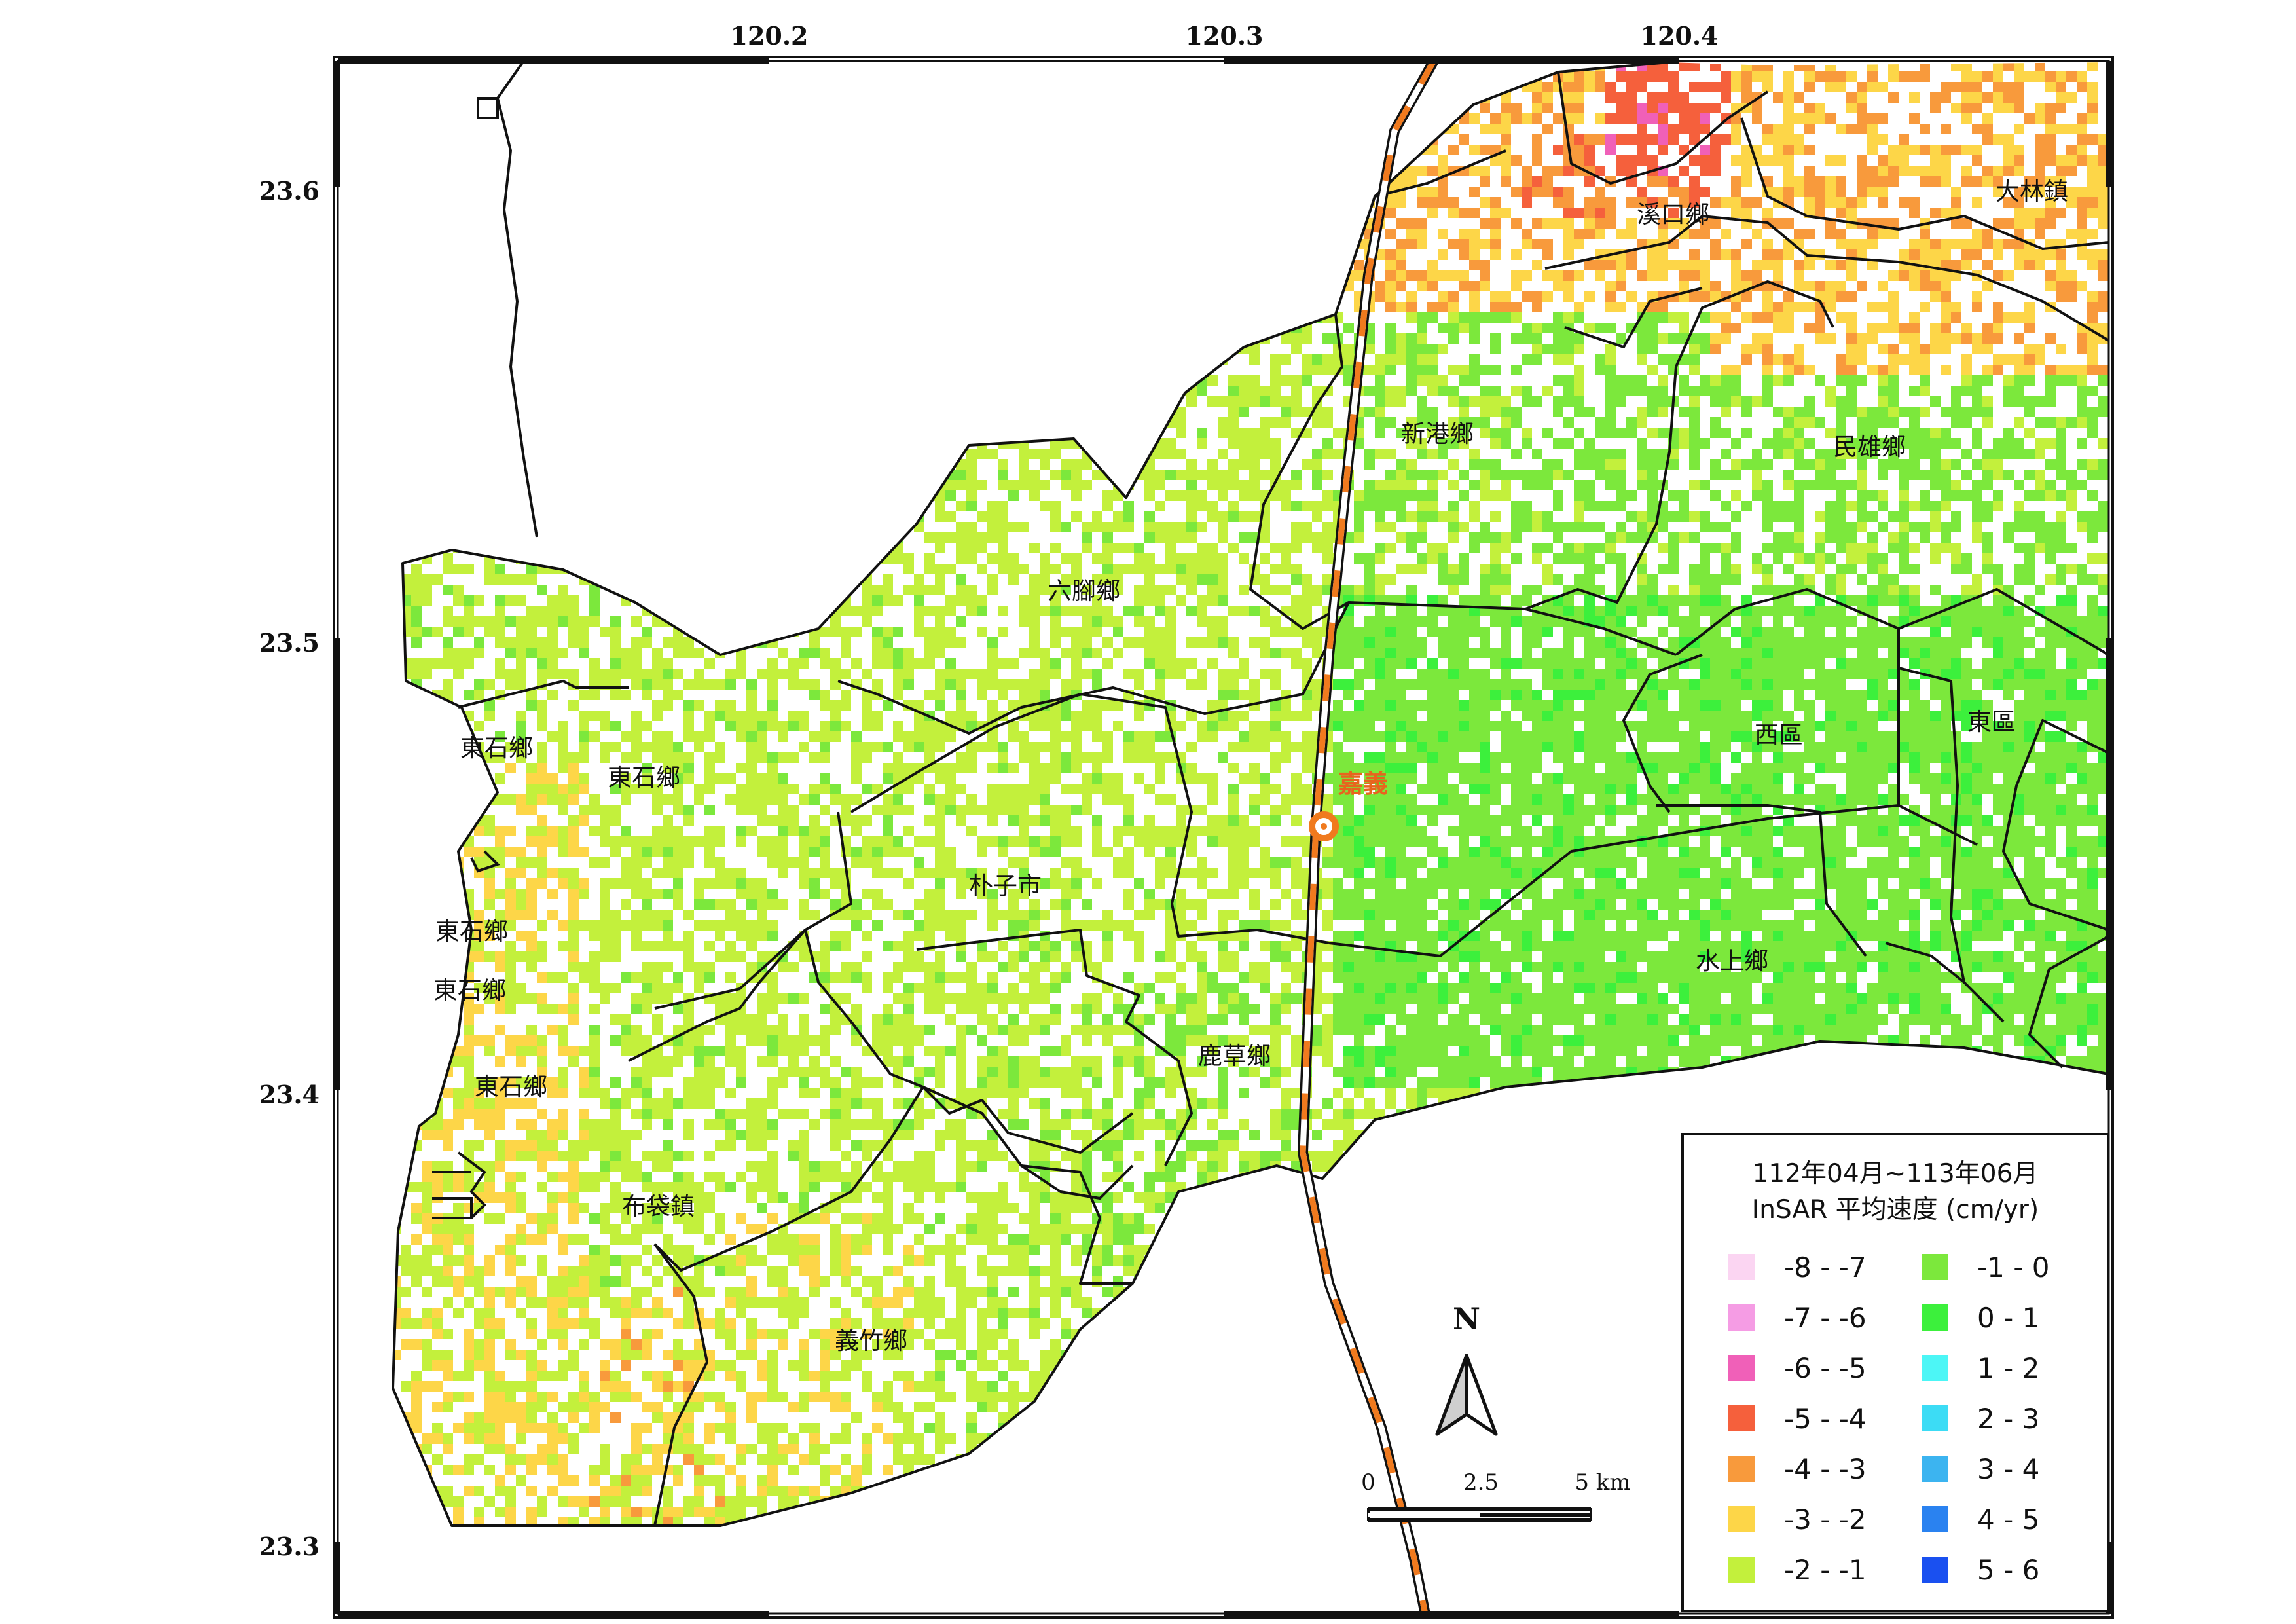  I want to click on railway, so click(1367, 837).